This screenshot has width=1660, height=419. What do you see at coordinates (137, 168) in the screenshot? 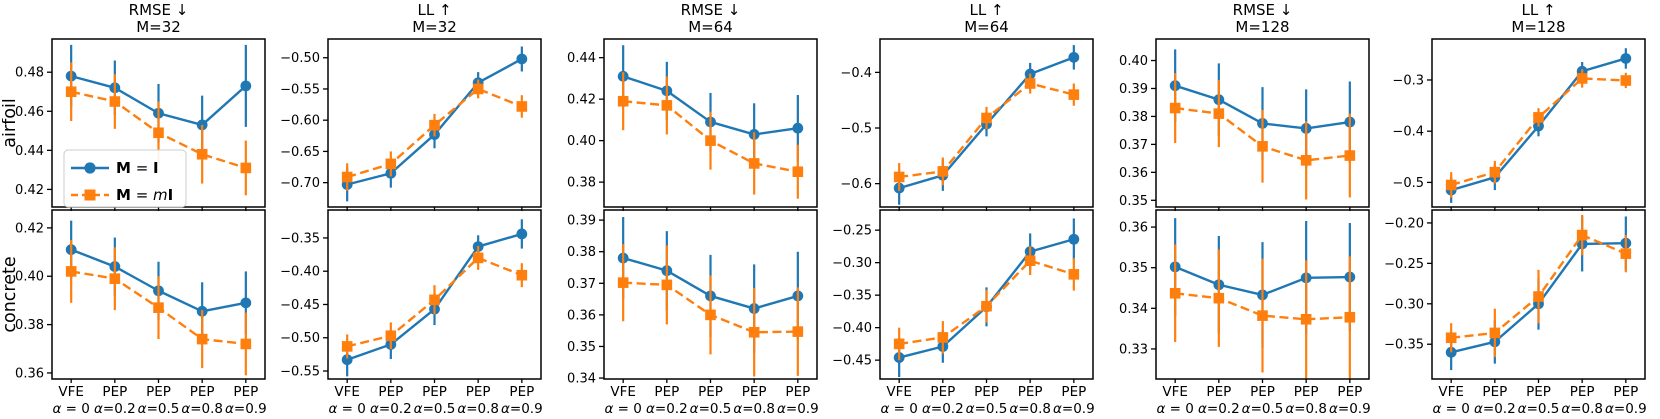
I see `legend-label: M = I` at bounding box center [137, 168].